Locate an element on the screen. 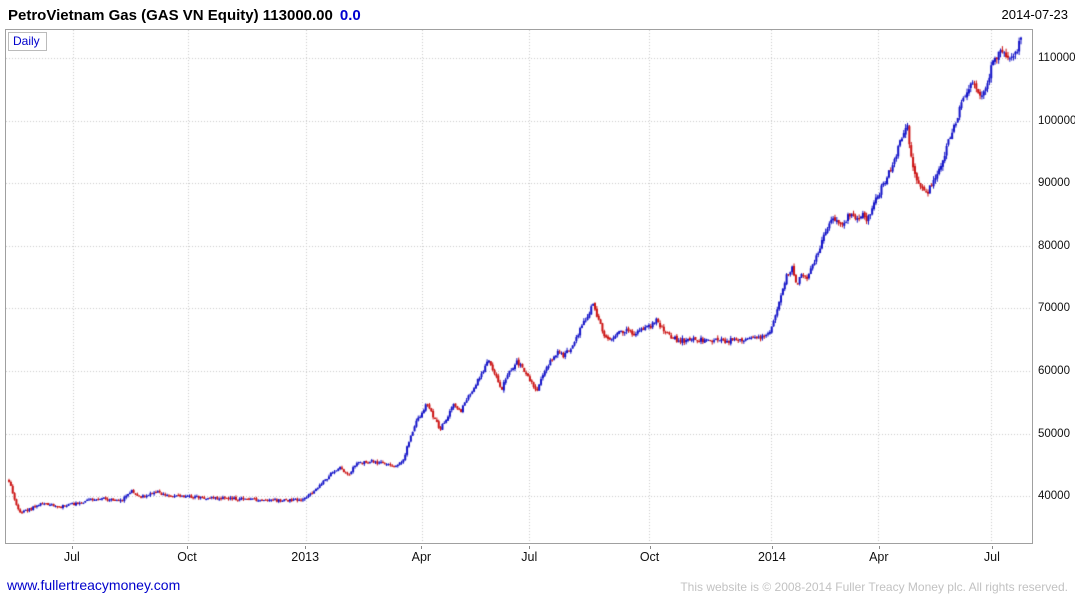 Image resolution: width=1075 pixels, height=600 pixels. y-axis-tick-label: 50000 is located at coordinates (1054, 433).